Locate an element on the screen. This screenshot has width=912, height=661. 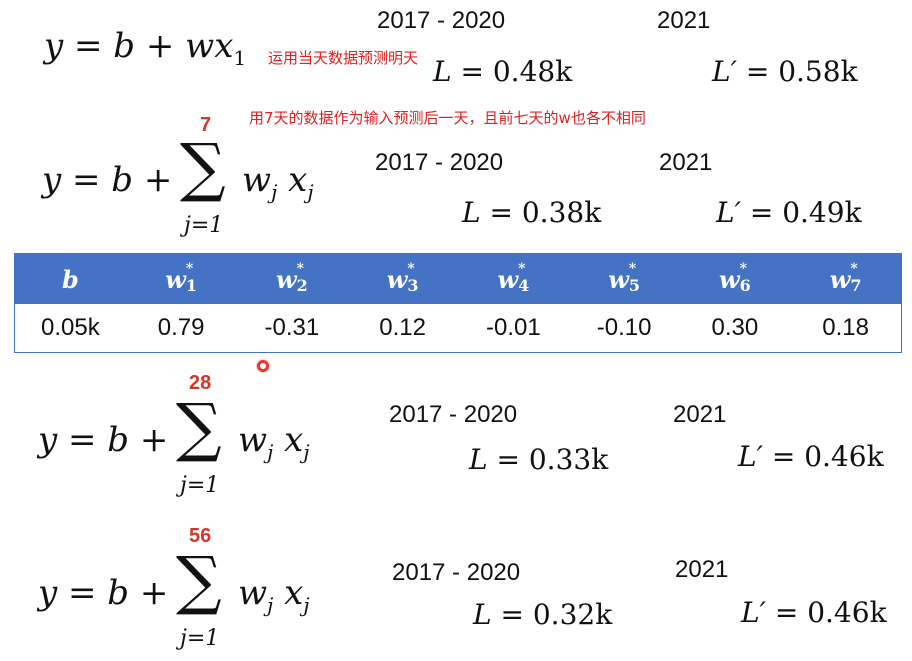
test-year-4: 2021 is located at coordinates (702, 569).